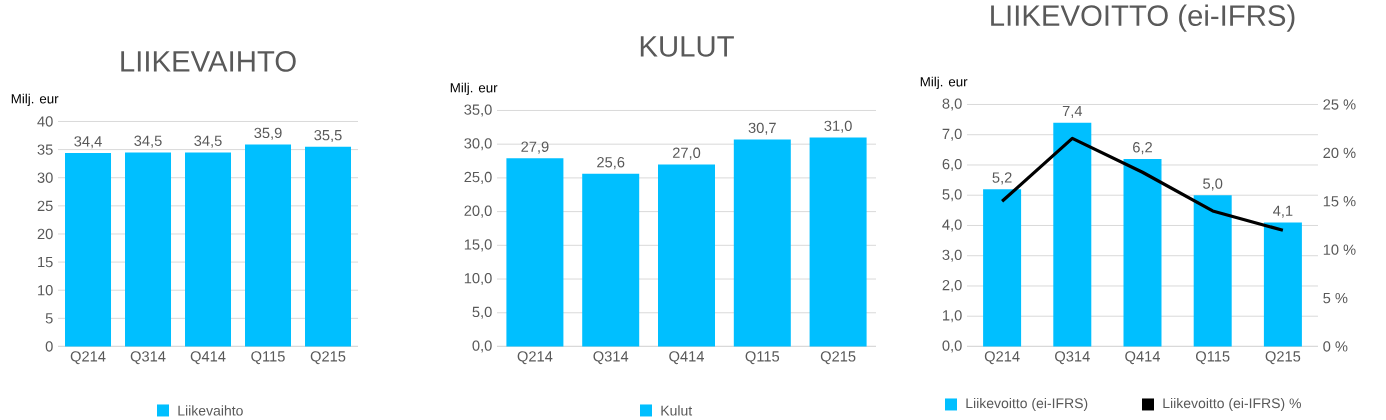  What do you see at coordinates (45, 233) in the screenshot?
I see `y-tick-label: 20` at bounding box center [45, 233].